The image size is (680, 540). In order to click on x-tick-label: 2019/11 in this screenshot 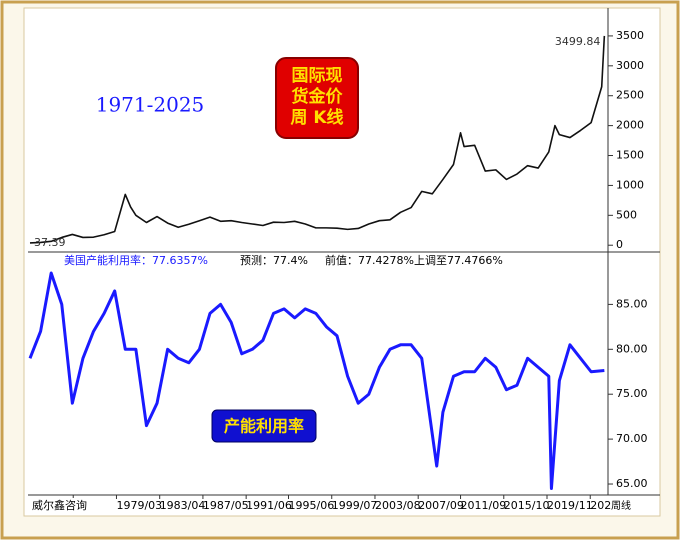, I will do `click(570, 505)`.